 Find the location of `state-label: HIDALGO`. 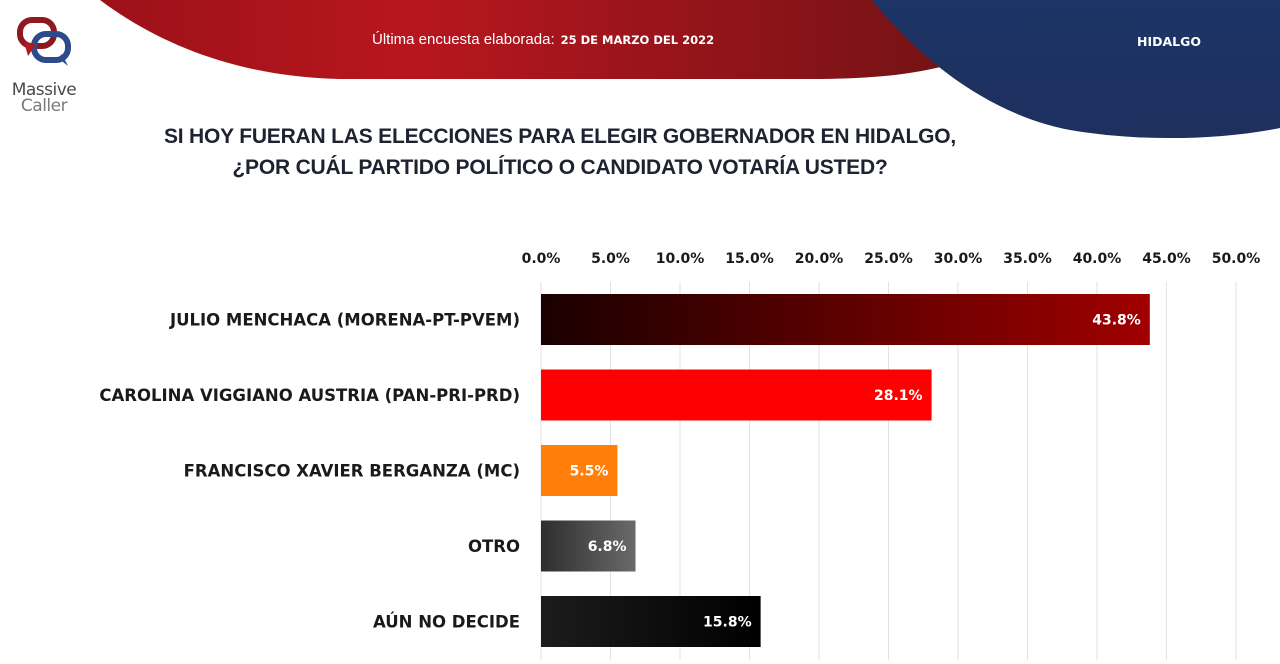

state-label: HIDALGO is located at coordinates (1169, 41).